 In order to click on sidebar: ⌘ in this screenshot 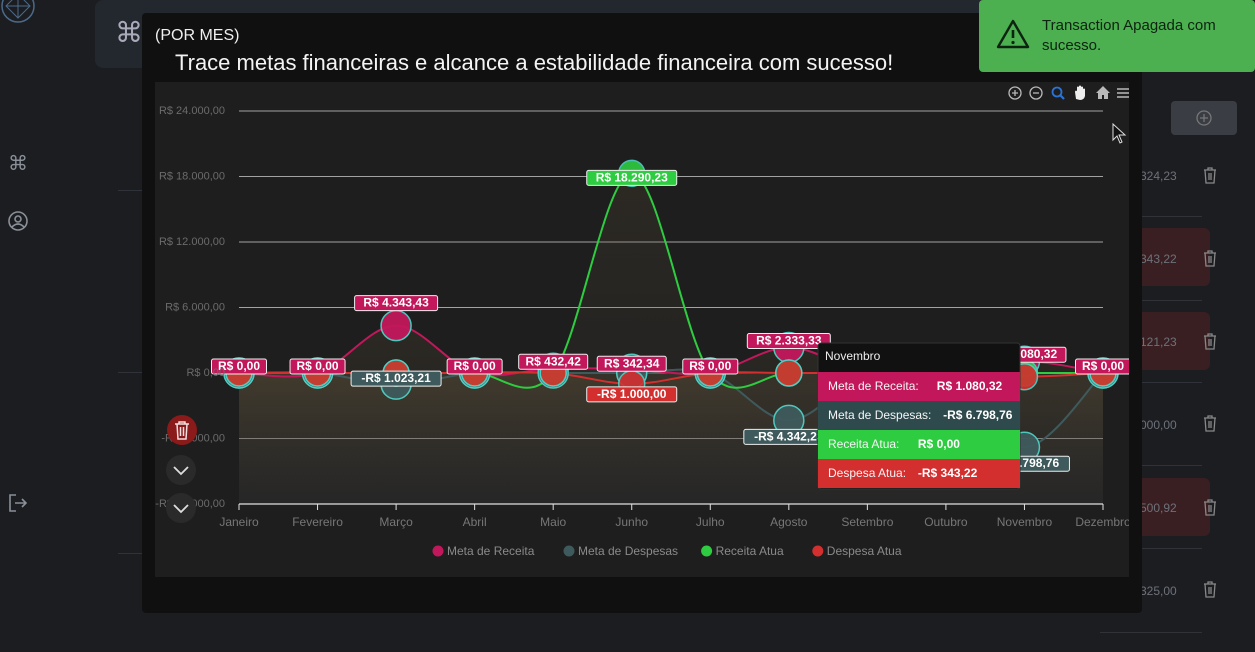, I will do `click(20, 326)`.